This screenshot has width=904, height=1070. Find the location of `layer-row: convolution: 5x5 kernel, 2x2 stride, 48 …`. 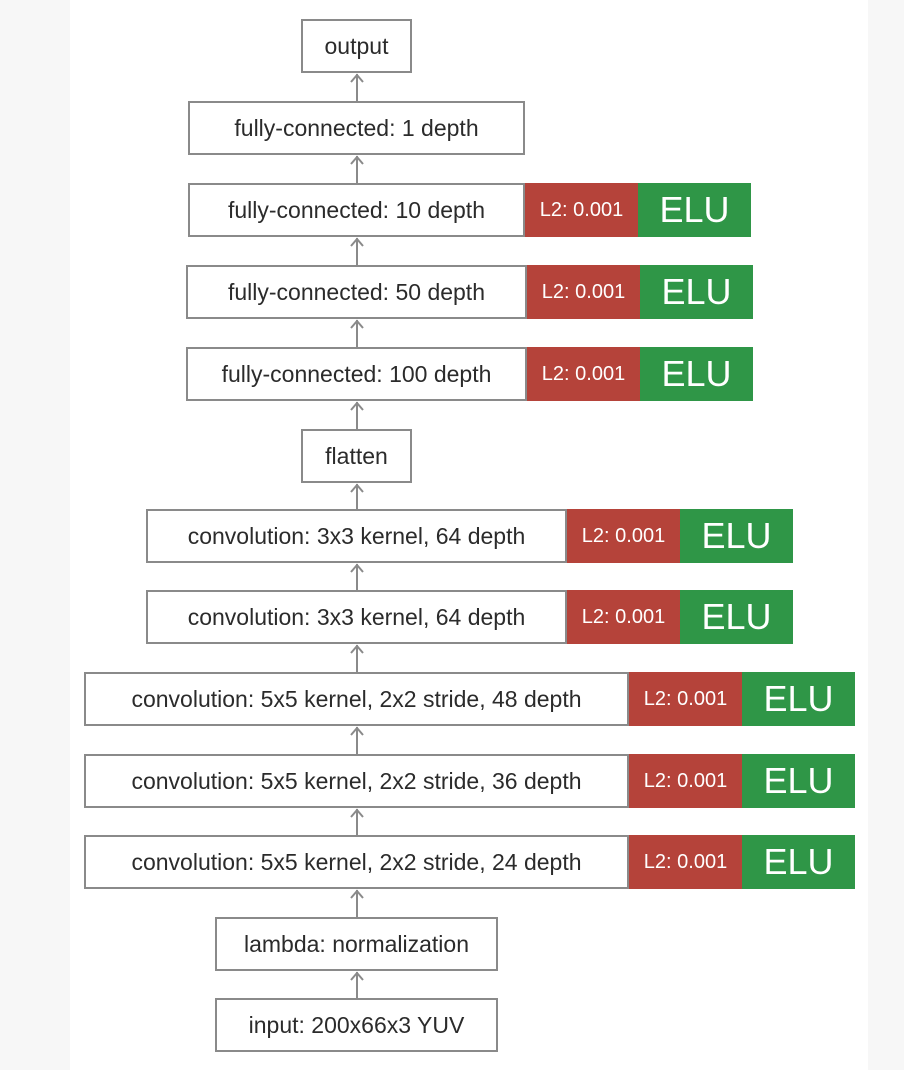

layer-row: convolution: 5x5 kernel, 2x2 stride, 48 … is located at coordinates (469, 699).